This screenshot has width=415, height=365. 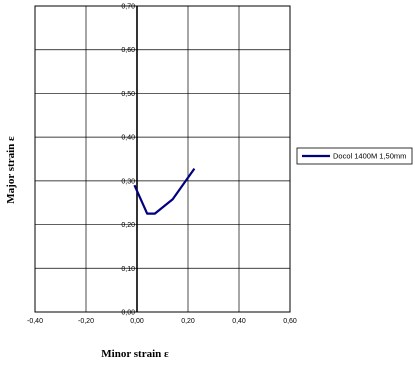 I want to click on y-axis-title: Major strain ε, so click(x=11, y=170).